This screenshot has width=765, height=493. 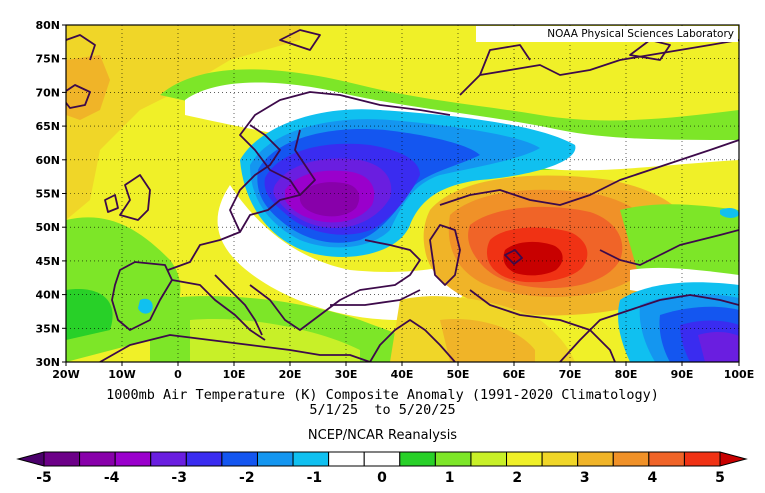 I want to click on colorbar-label: -1, so click(x=315, y=478).